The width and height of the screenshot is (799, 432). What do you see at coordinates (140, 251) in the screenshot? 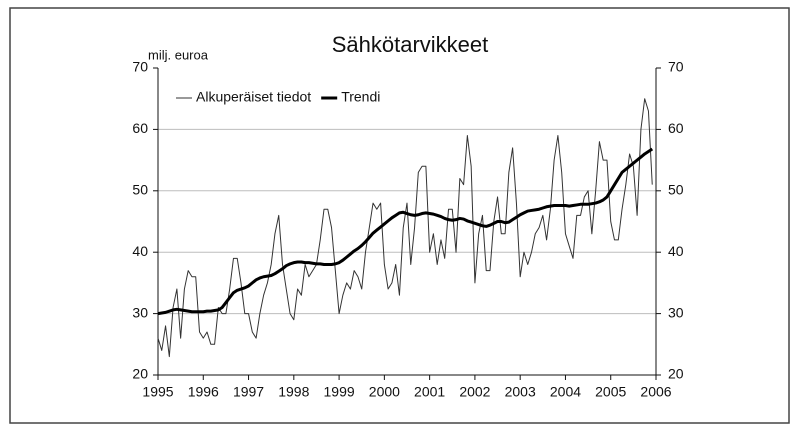
I see `y-tick-label: 40` at bounding box center [140, 251].